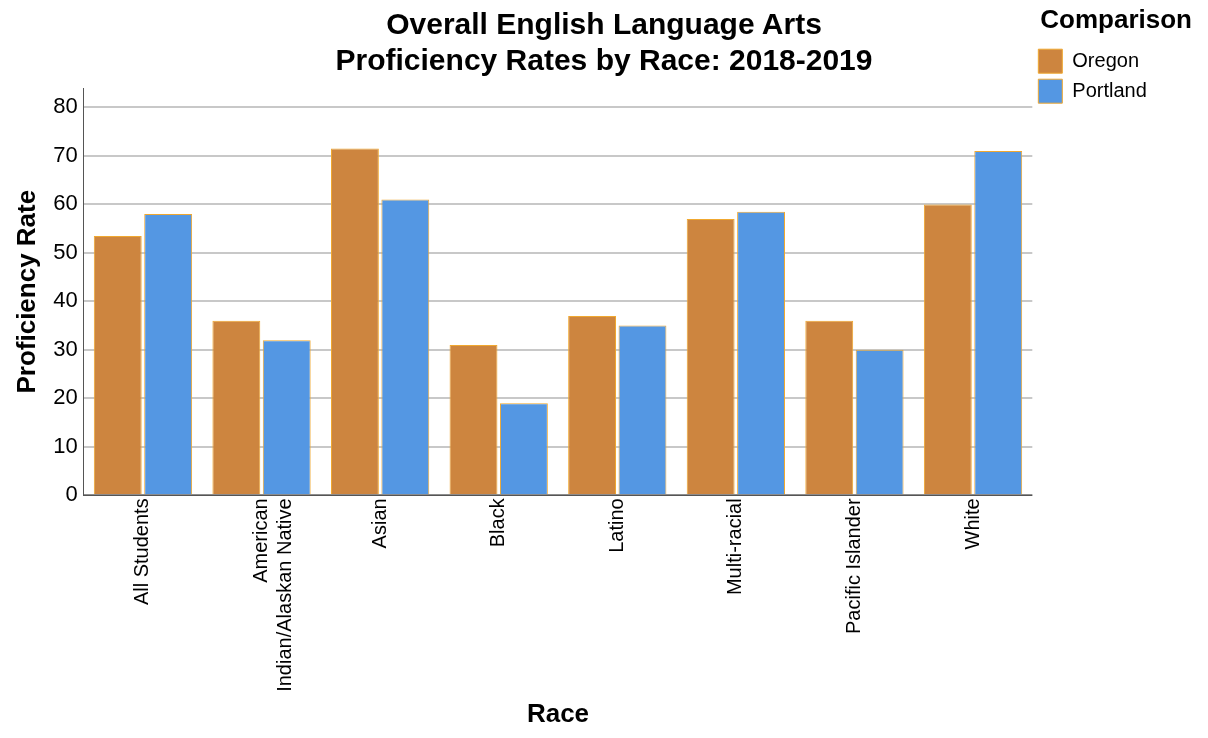 This screenshot has width=1208, height=738. I want to click on x-tick-label: American Indian/Alaskan Native, so click(272, 595).